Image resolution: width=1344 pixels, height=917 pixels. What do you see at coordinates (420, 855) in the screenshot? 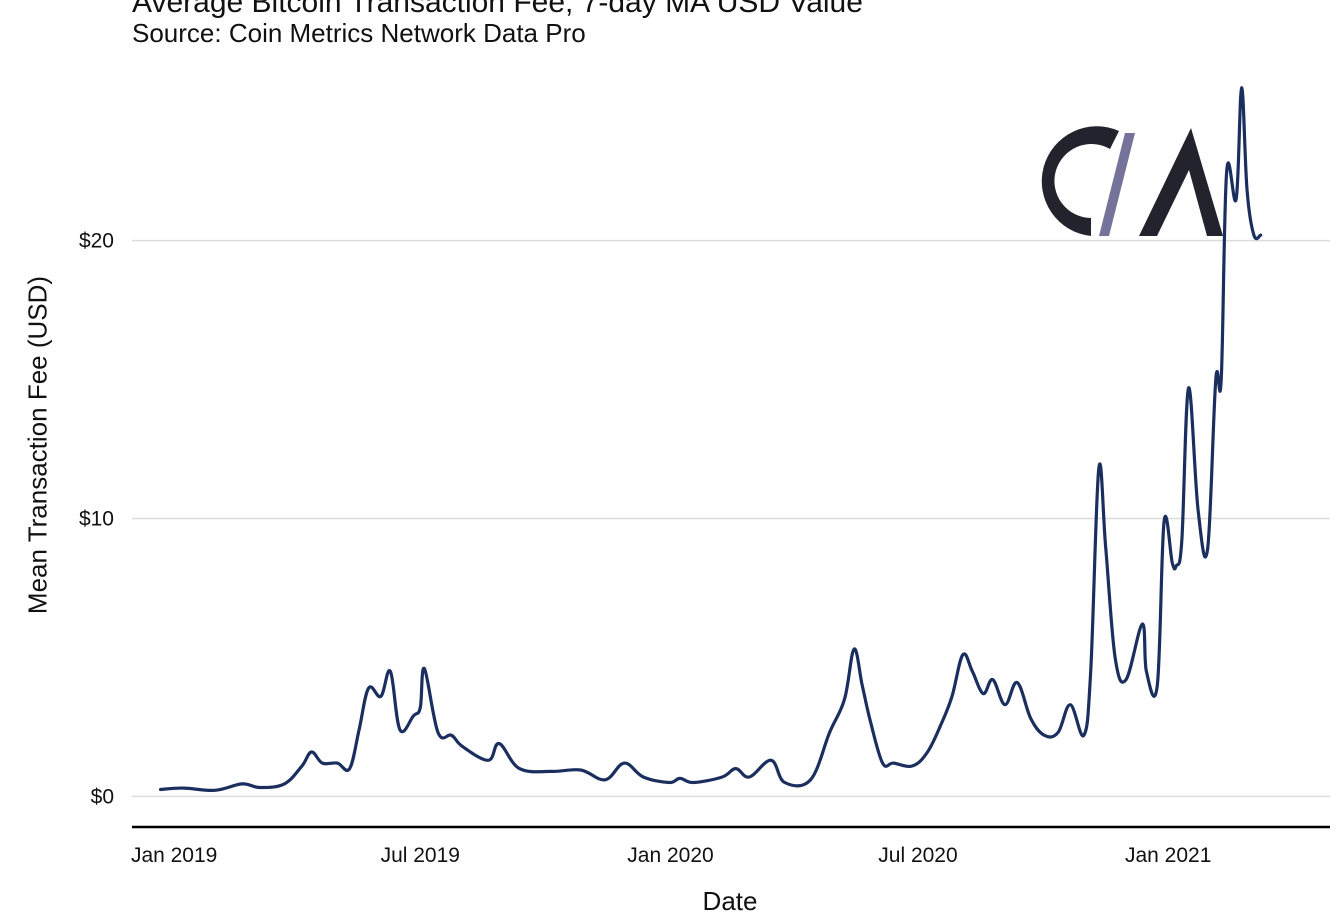
I see `x-tick-label: Jul 2019` at bounding box center [420, 855].